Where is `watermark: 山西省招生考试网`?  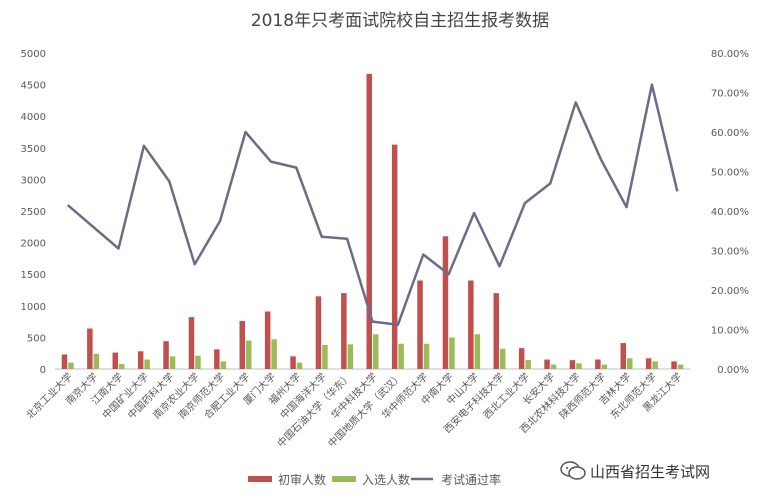 watermark: 山西省招生考试网 is located at coordinates (635, 471).